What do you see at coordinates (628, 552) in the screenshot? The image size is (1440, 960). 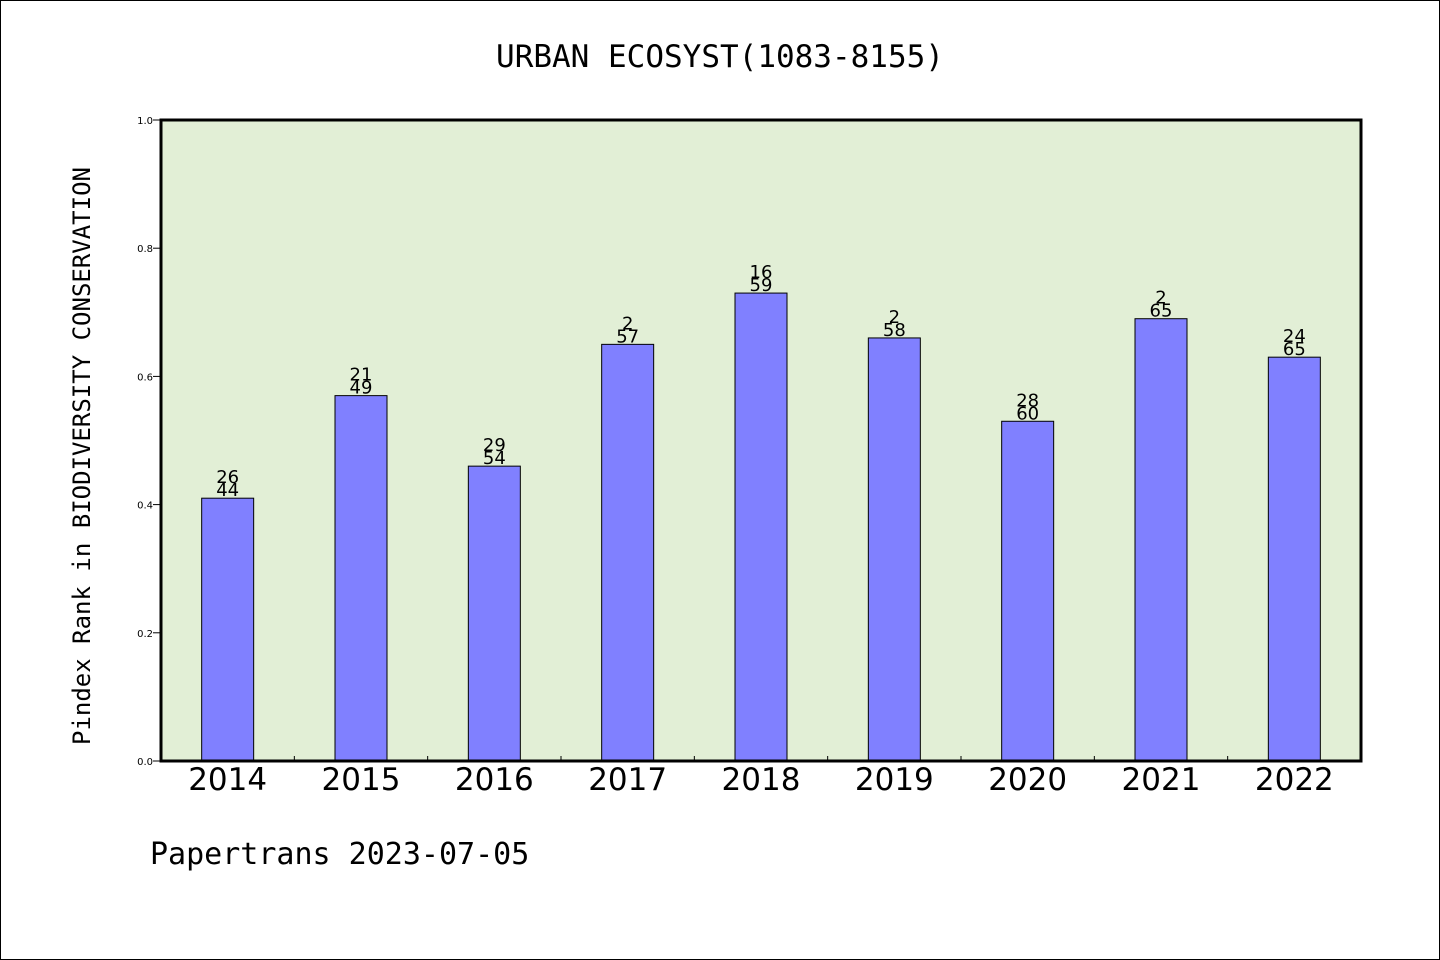 I see `bar-2017` at bounding box center [628, 552].